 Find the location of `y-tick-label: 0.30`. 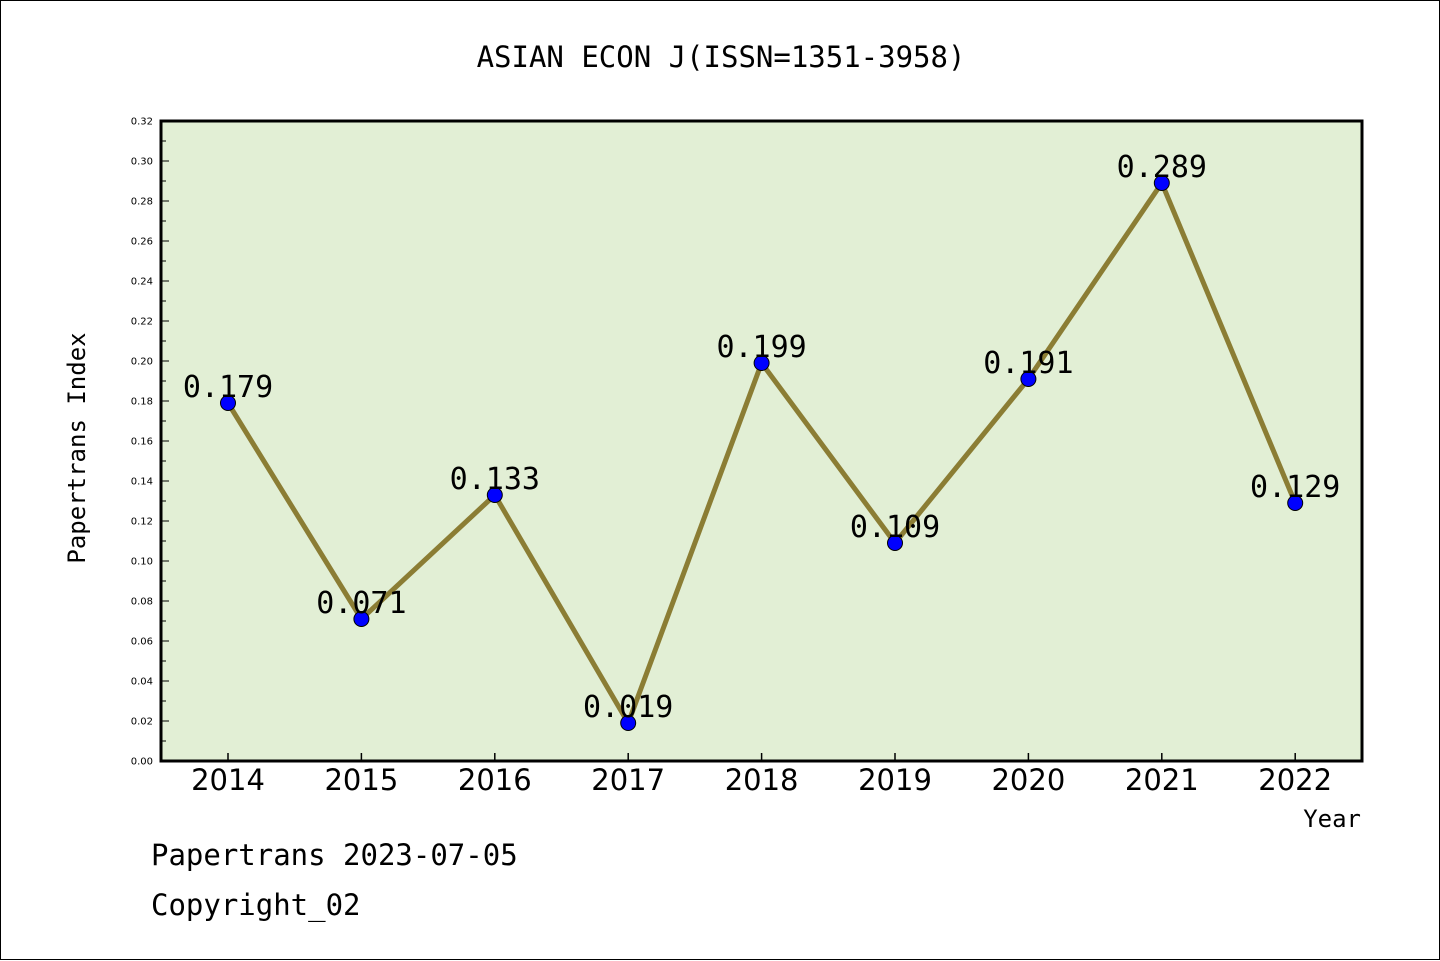

y-tick-label: 0.30 is located at coordinates (142, 162).